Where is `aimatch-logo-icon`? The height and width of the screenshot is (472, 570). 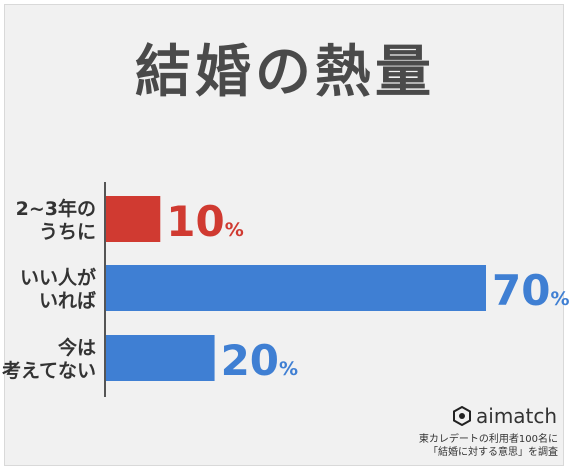
aimatch-logo-icon is located at coordinates (462, 416).